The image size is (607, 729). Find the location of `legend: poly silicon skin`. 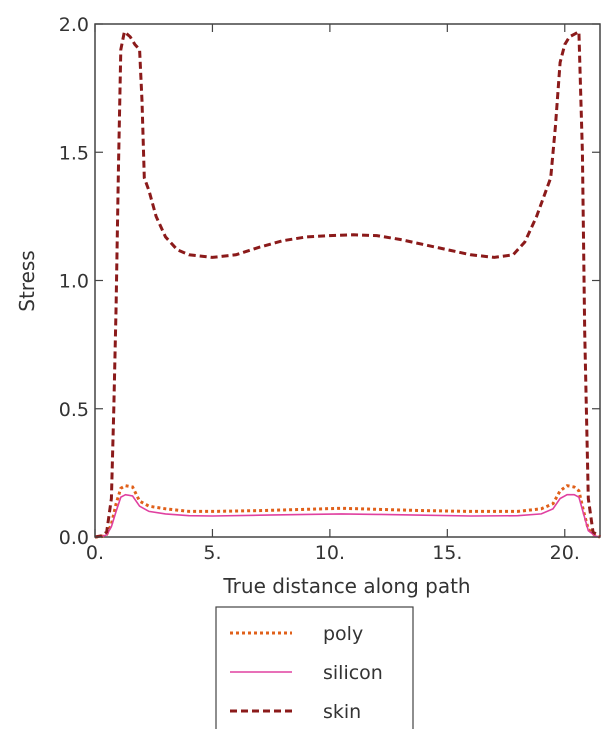

legend: poly silicon skin is located at coordinates (314, 667).